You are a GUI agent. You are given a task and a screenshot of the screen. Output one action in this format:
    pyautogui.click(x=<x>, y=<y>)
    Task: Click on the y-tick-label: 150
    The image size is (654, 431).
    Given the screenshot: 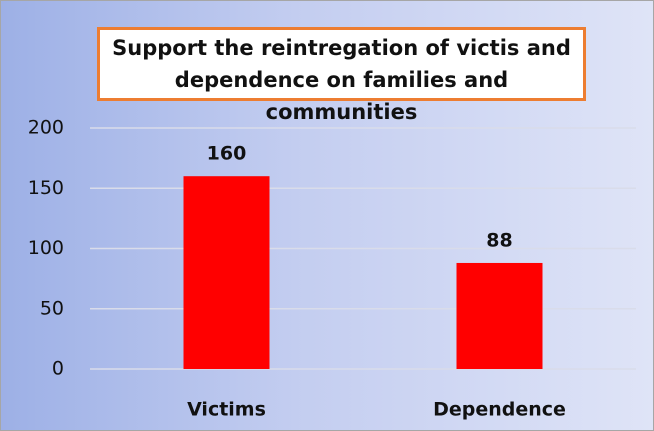 What is the action you would take?
    pyautogui.click(x=46, y=188)
    